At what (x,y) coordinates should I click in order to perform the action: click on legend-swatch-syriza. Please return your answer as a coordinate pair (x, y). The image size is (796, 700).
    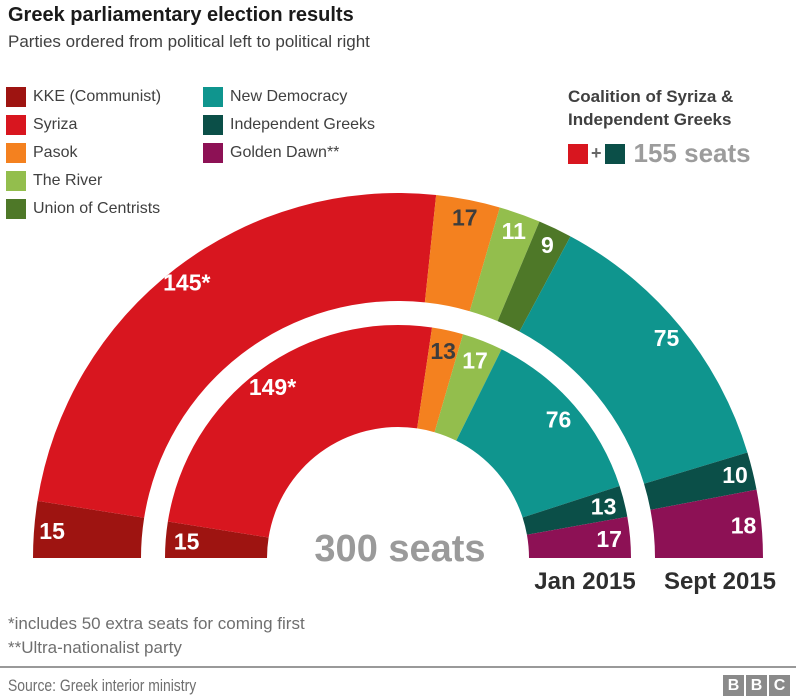
    Looking at the image, I should click on (16, 125).